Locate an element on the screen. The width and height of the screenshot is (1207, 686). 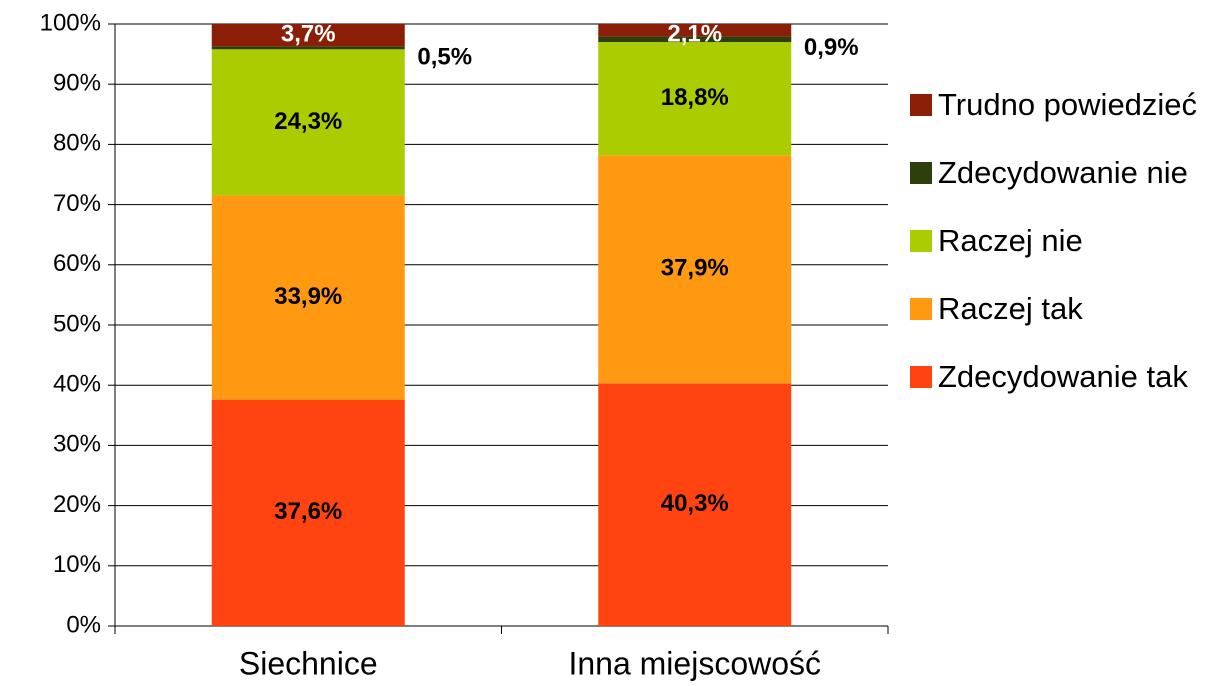
y-tick-label: 20% is located at coordinates (77, 504).